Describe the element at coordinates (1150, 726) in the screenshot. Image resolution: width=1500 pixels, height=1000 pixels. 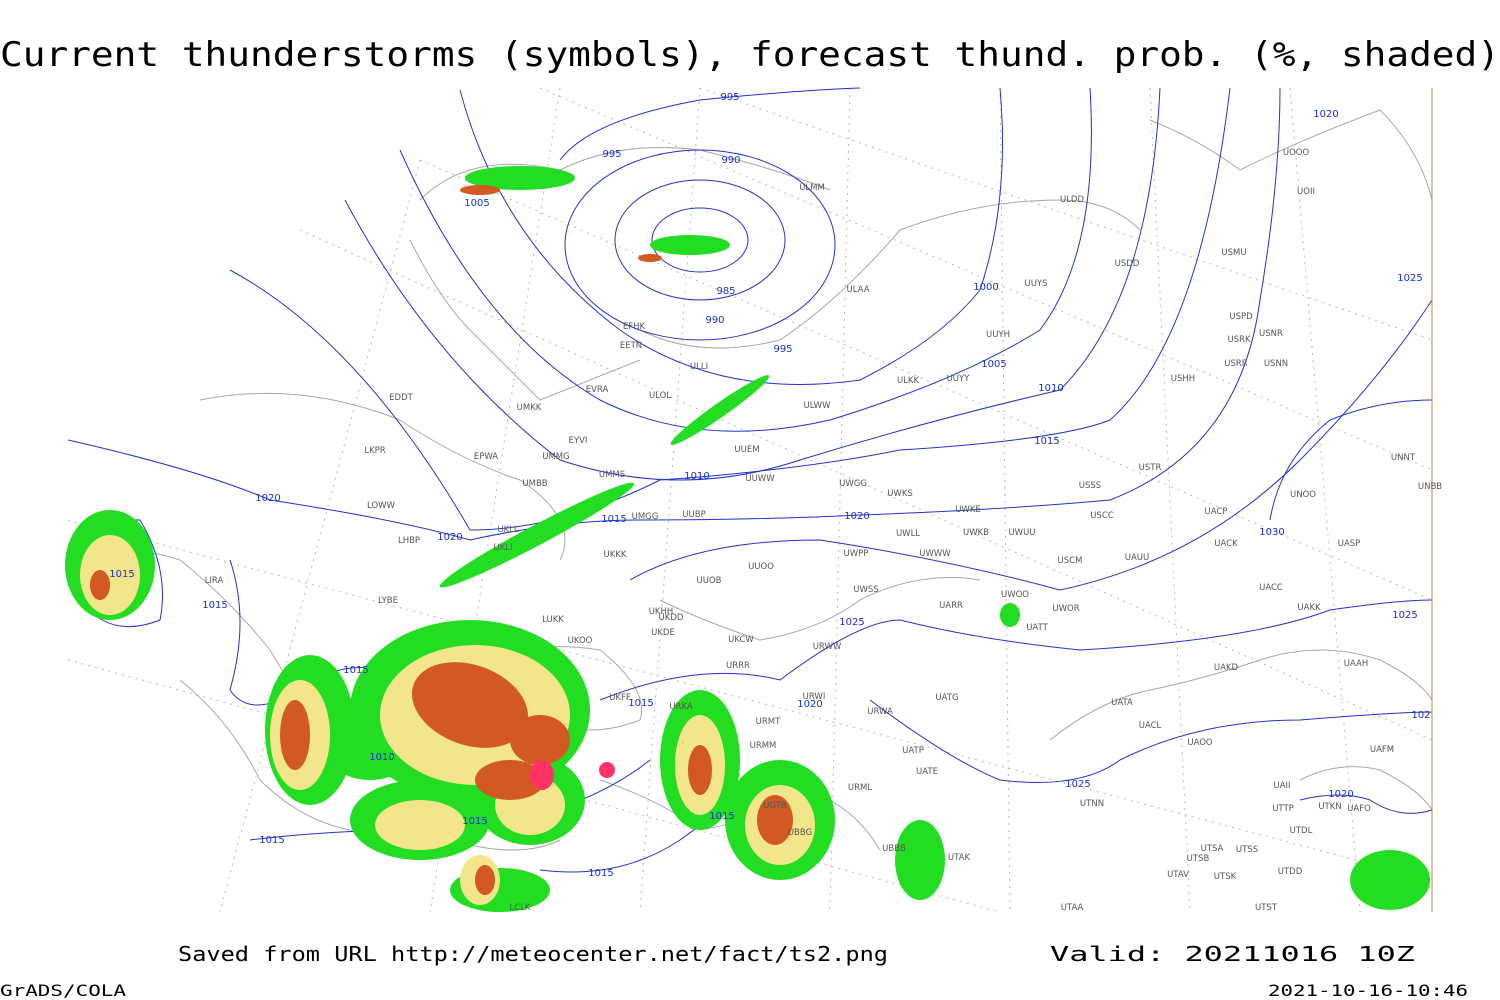
I see `station-label: UACL` at that location.